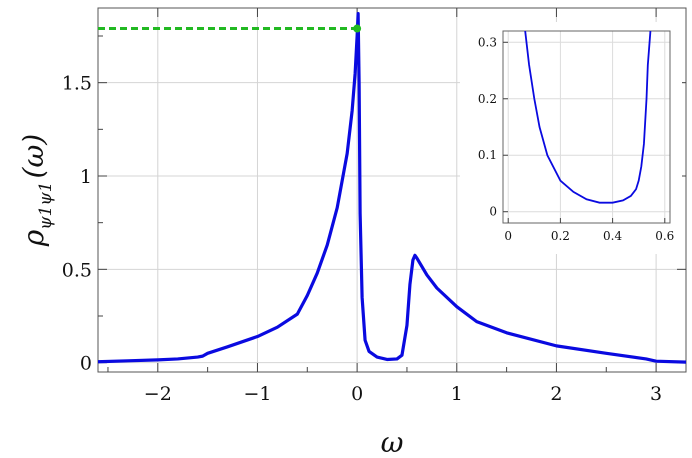  I want to click on inset-x-tick-label: 0.6, so click(664, 236).